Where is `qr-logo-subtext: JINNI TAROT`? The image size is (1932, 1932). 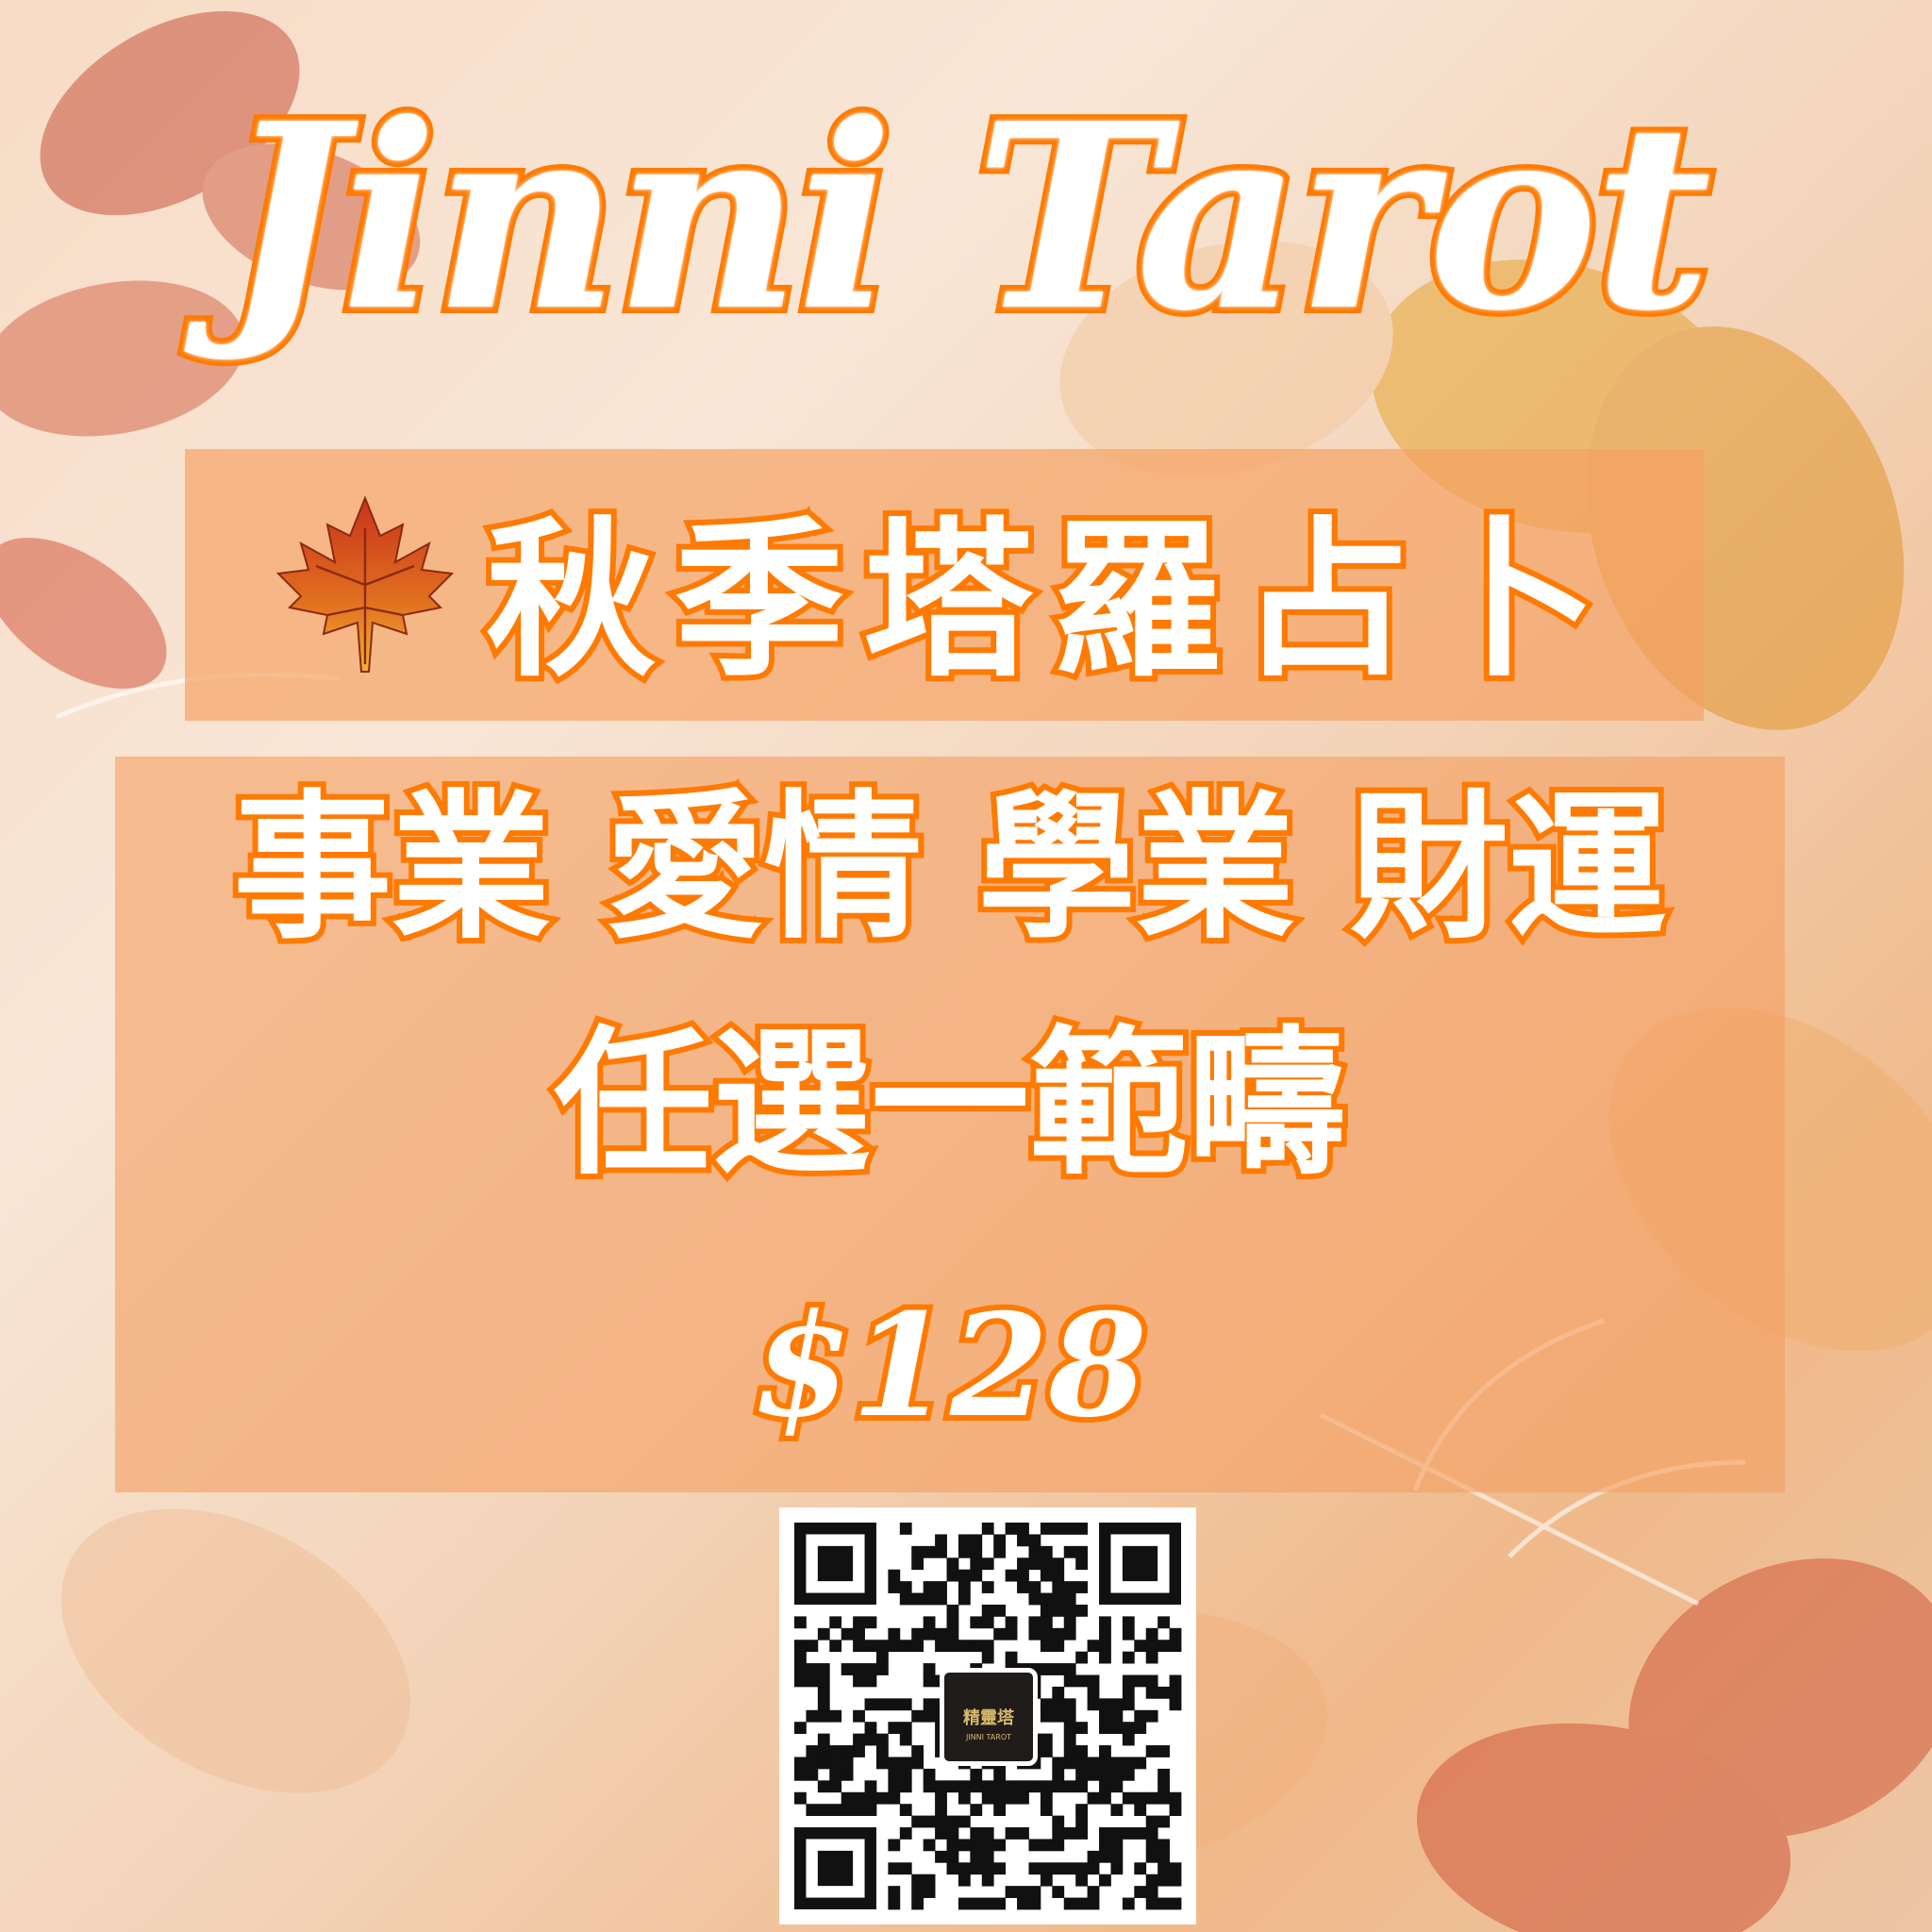
qr-logo-subtext: JINNI TAROT is located at coordinates (989, 1737).